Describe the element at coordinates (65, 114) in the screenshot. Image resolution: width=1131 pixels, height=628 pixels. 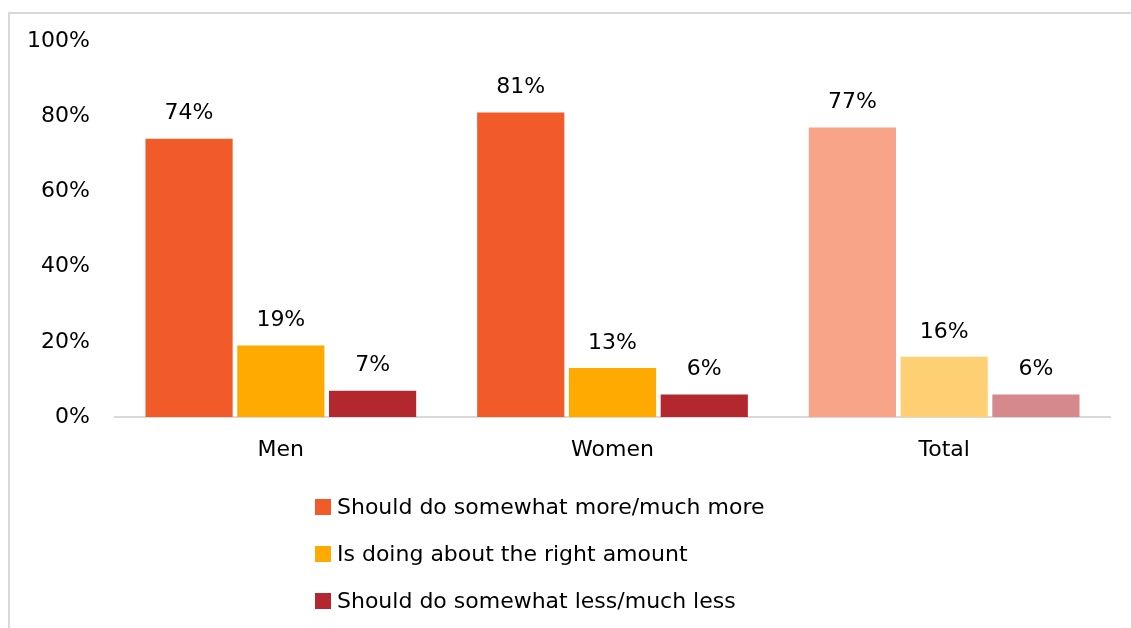
I see `y-tick-label: 80%` at that location.